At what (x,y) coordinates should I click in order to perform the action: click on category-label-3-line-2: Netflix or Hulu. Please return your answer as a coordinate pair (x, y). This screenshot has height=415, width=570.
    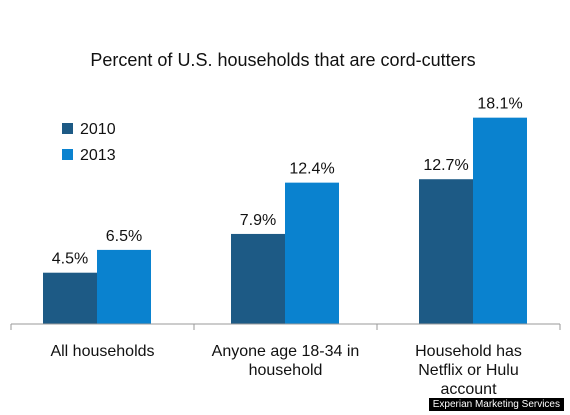
    Looking at the image, I should click on (468, 370).